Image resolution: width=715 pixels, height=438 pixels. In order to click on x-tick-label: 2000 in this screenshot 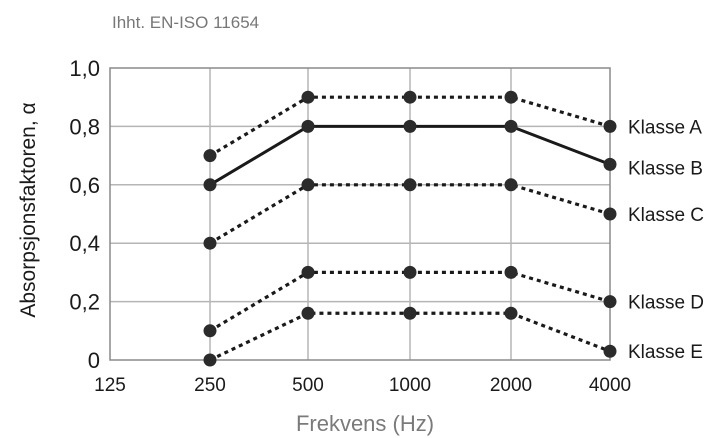, I will do `click(511, 385)`.